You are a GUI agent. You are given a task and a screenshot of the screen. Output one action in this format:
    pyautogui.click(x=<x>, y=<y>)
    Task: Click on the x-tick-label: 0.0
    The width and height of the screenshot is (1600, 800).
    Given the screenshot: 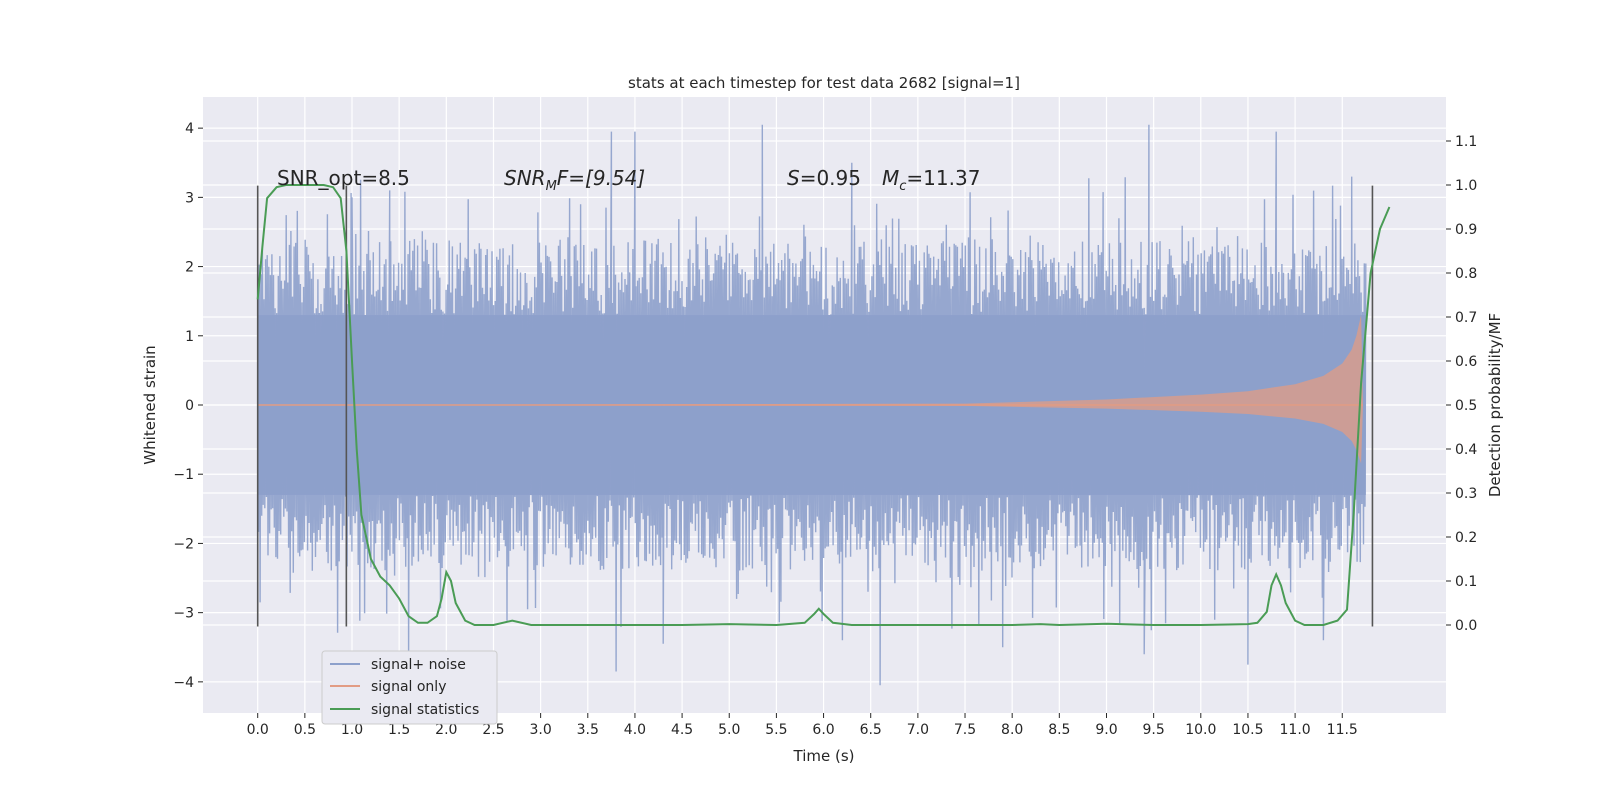 What is the action you would take?
    pyautogui.click(x=258, y=730)
    